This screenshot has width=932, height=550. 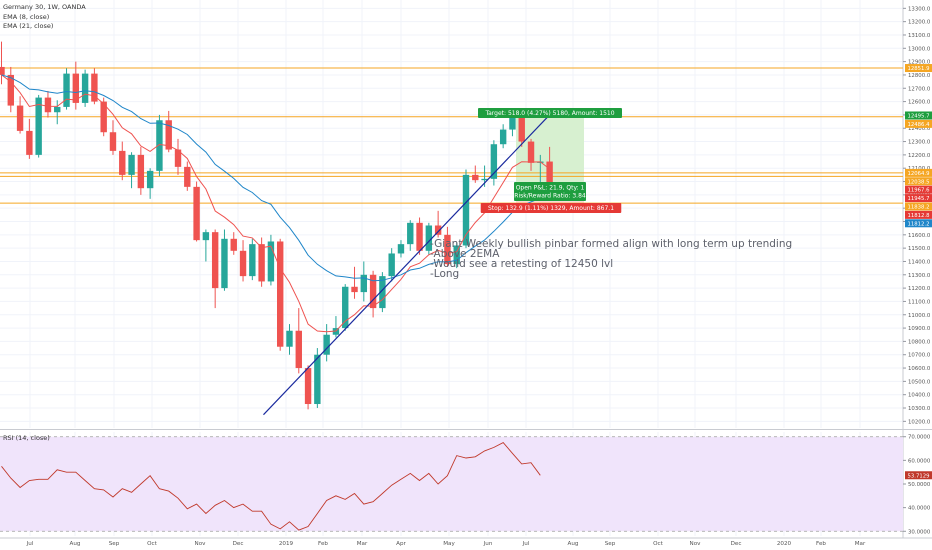 I want to click on axis-price-label: 12486.4, so click(x=918, y=123).